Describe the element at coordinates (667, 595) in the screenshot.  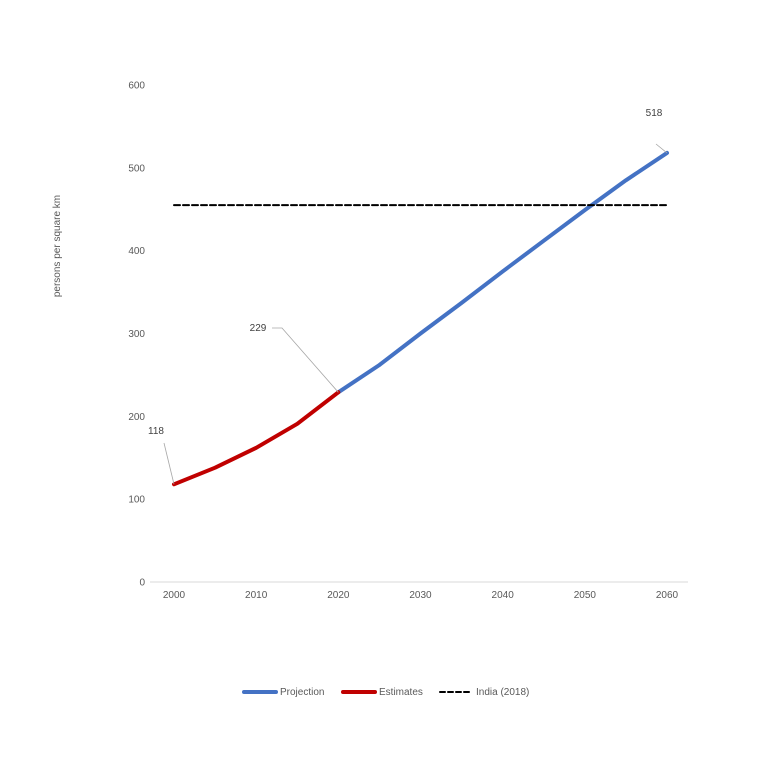
I see `x-tick-label: 2060` at that location.